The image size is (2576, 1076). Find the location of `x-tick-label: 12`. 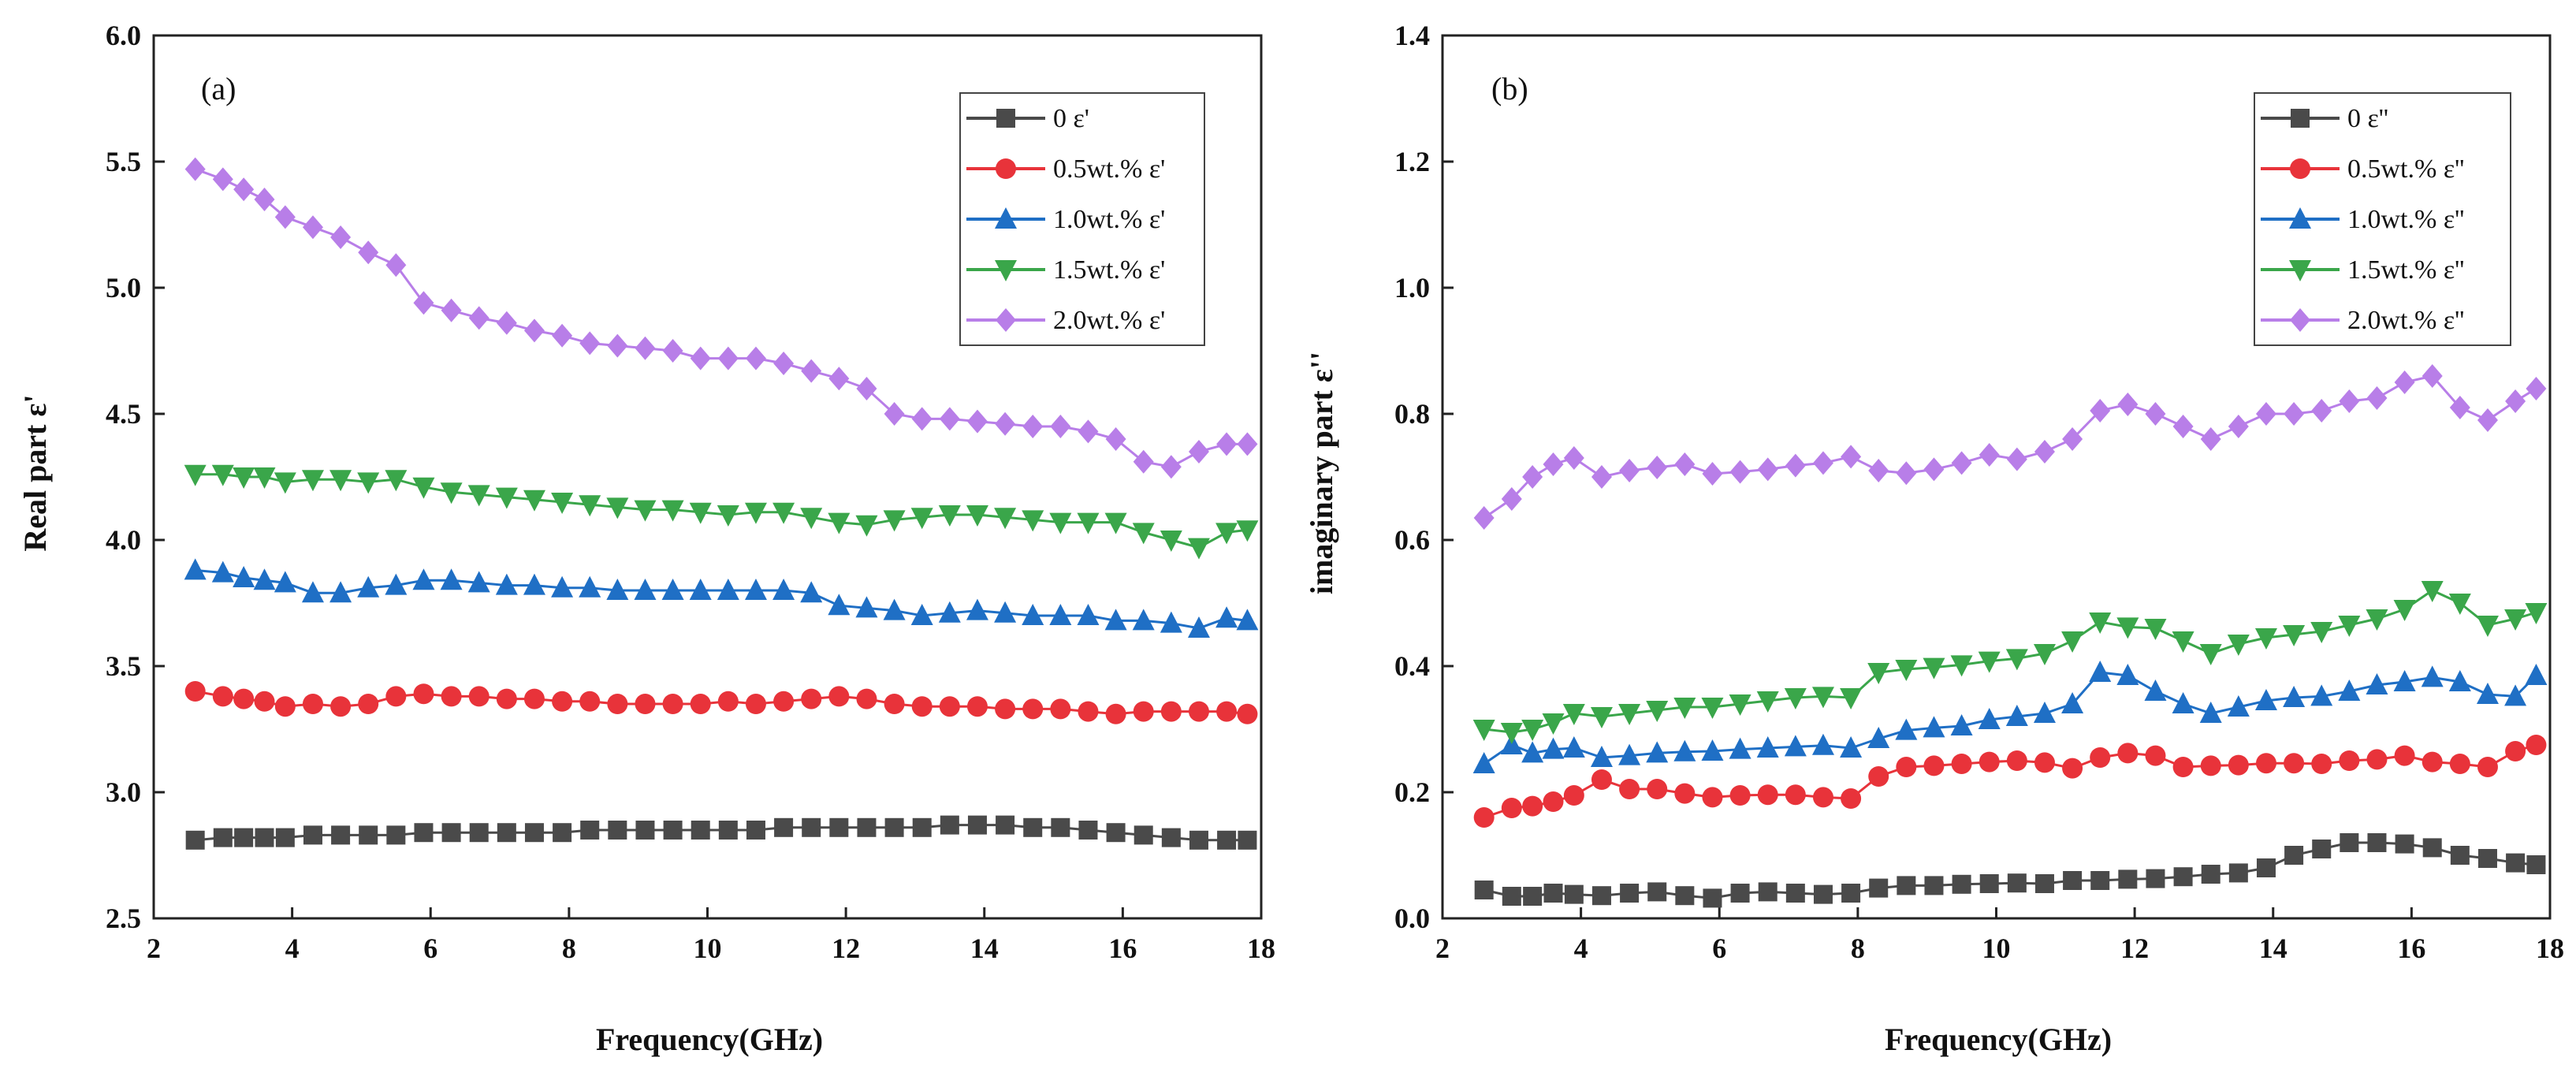

x-tick-label: 12 is located at coordinates (846, 948).